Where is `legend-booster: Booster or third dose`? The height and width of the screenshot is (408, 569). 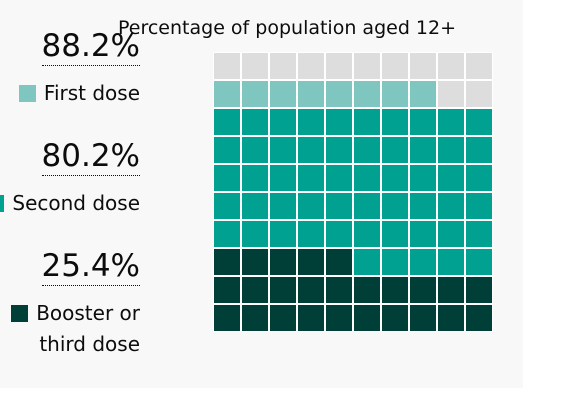
legend-booster: Booster or third dose is located at coordinates (75, 329).